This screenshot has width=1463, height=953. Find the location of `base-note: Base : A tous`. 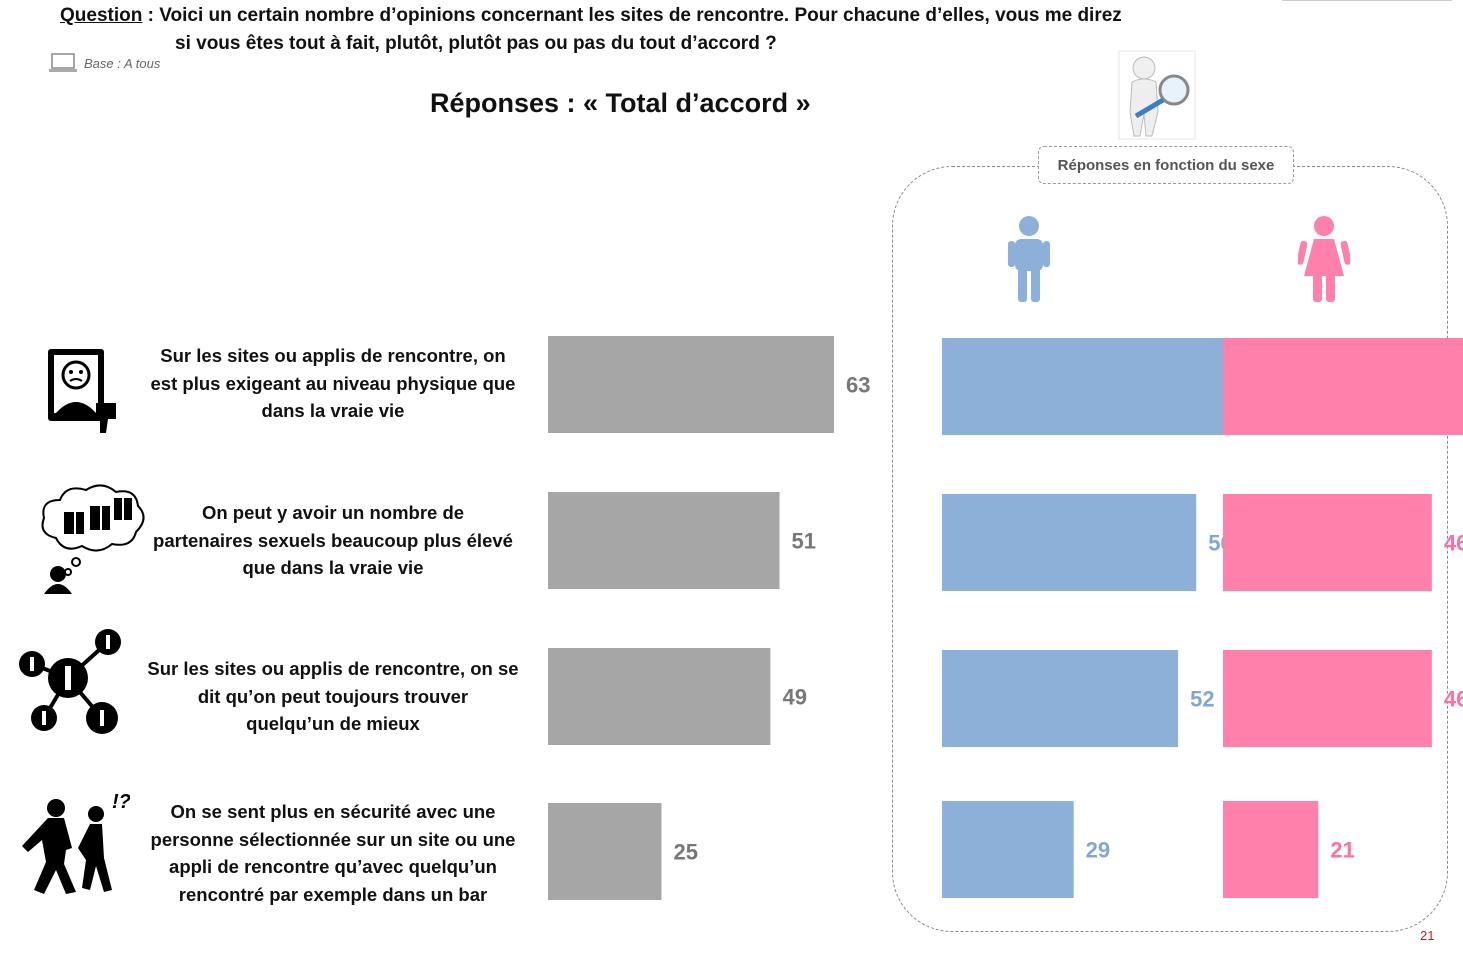

base-note: Base : A tous is located at coordinates (104, 63).